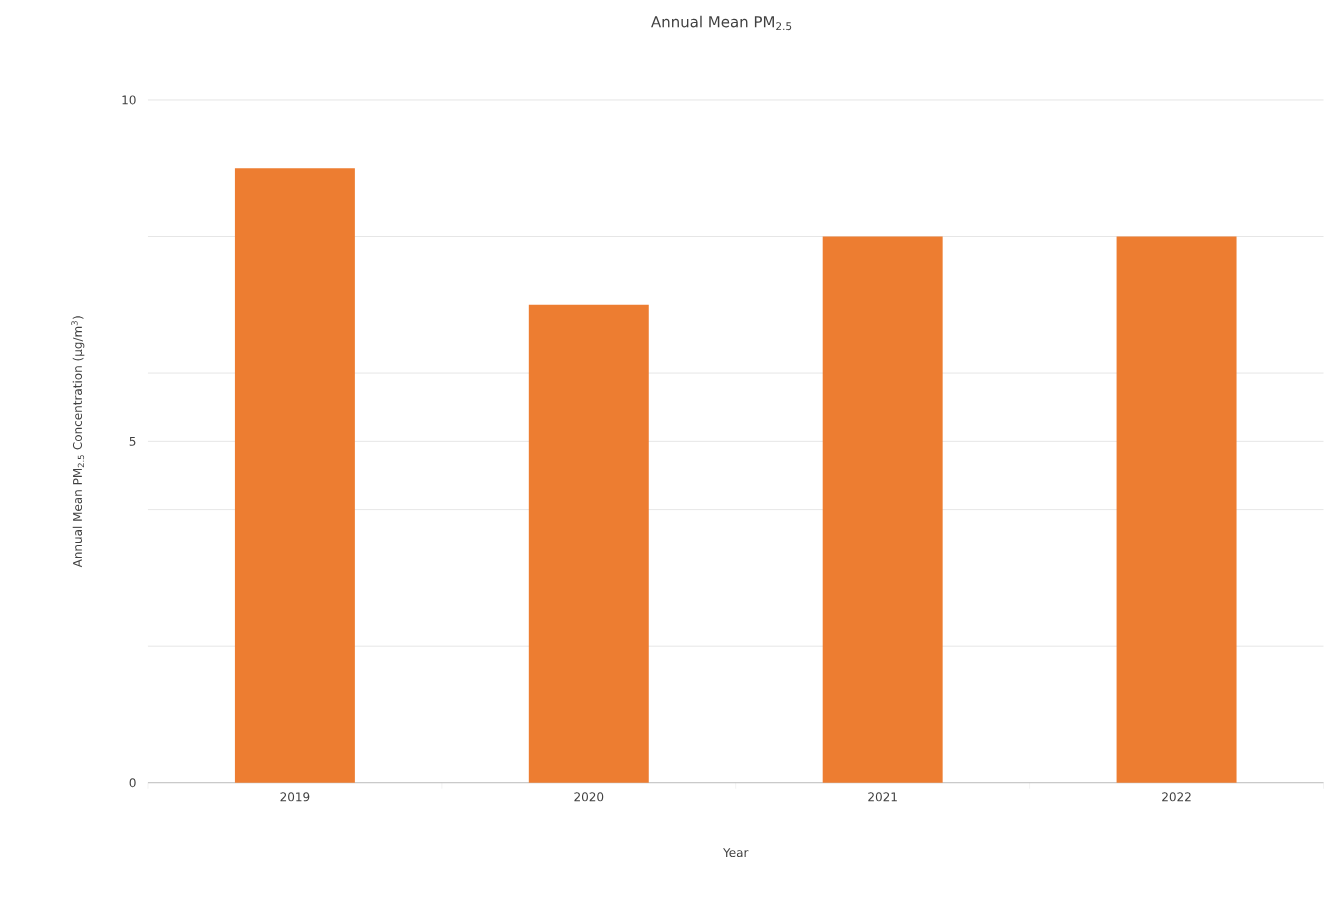 This screenshot has width=1324, height=899. What do you see at coordinates (721, 23) in the screenshot?
I see `chart-title: Annual Mean PM$_{2.5}$` at bounding box center [721, 23].